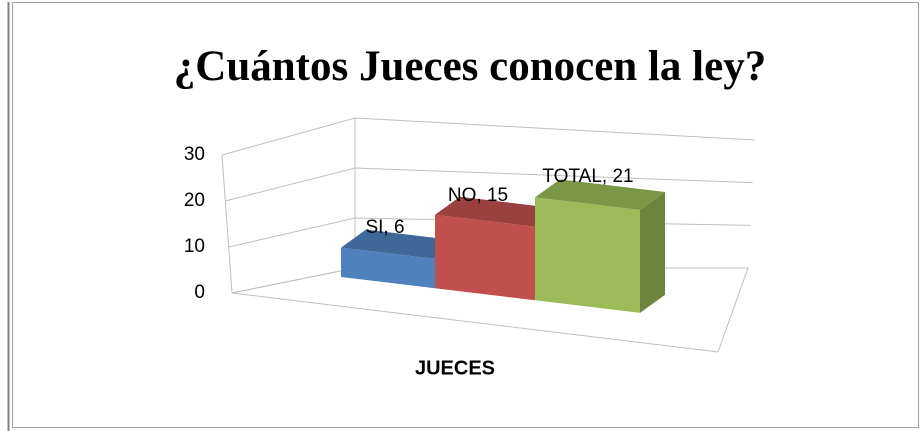  What do you see at coordinates (384, 227) in the screenshot?
I see `data-label: SI, 6` at bounding box center [384, 227].